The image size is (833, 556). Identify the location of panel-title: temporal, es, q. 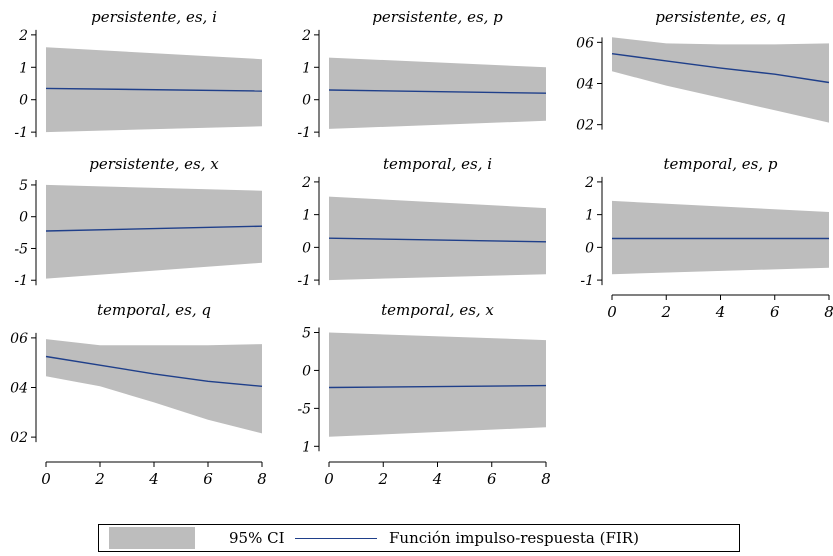
(154, 310).